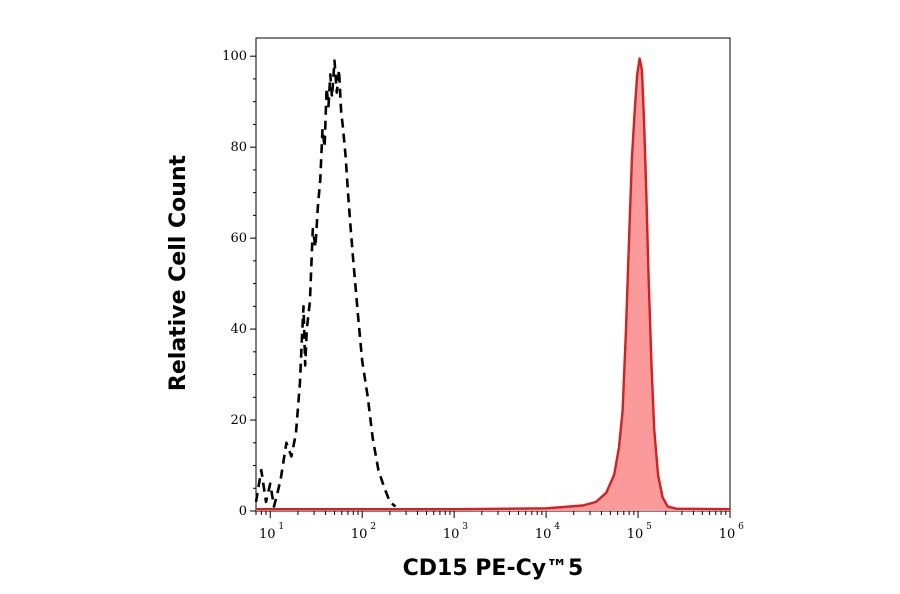 The height and width of the screenshot is (594, 900). What do you see at coordinates (373, 527) in the screenshot?
I see `x-tick-exponent: 2` at bounding box center [373, 527].